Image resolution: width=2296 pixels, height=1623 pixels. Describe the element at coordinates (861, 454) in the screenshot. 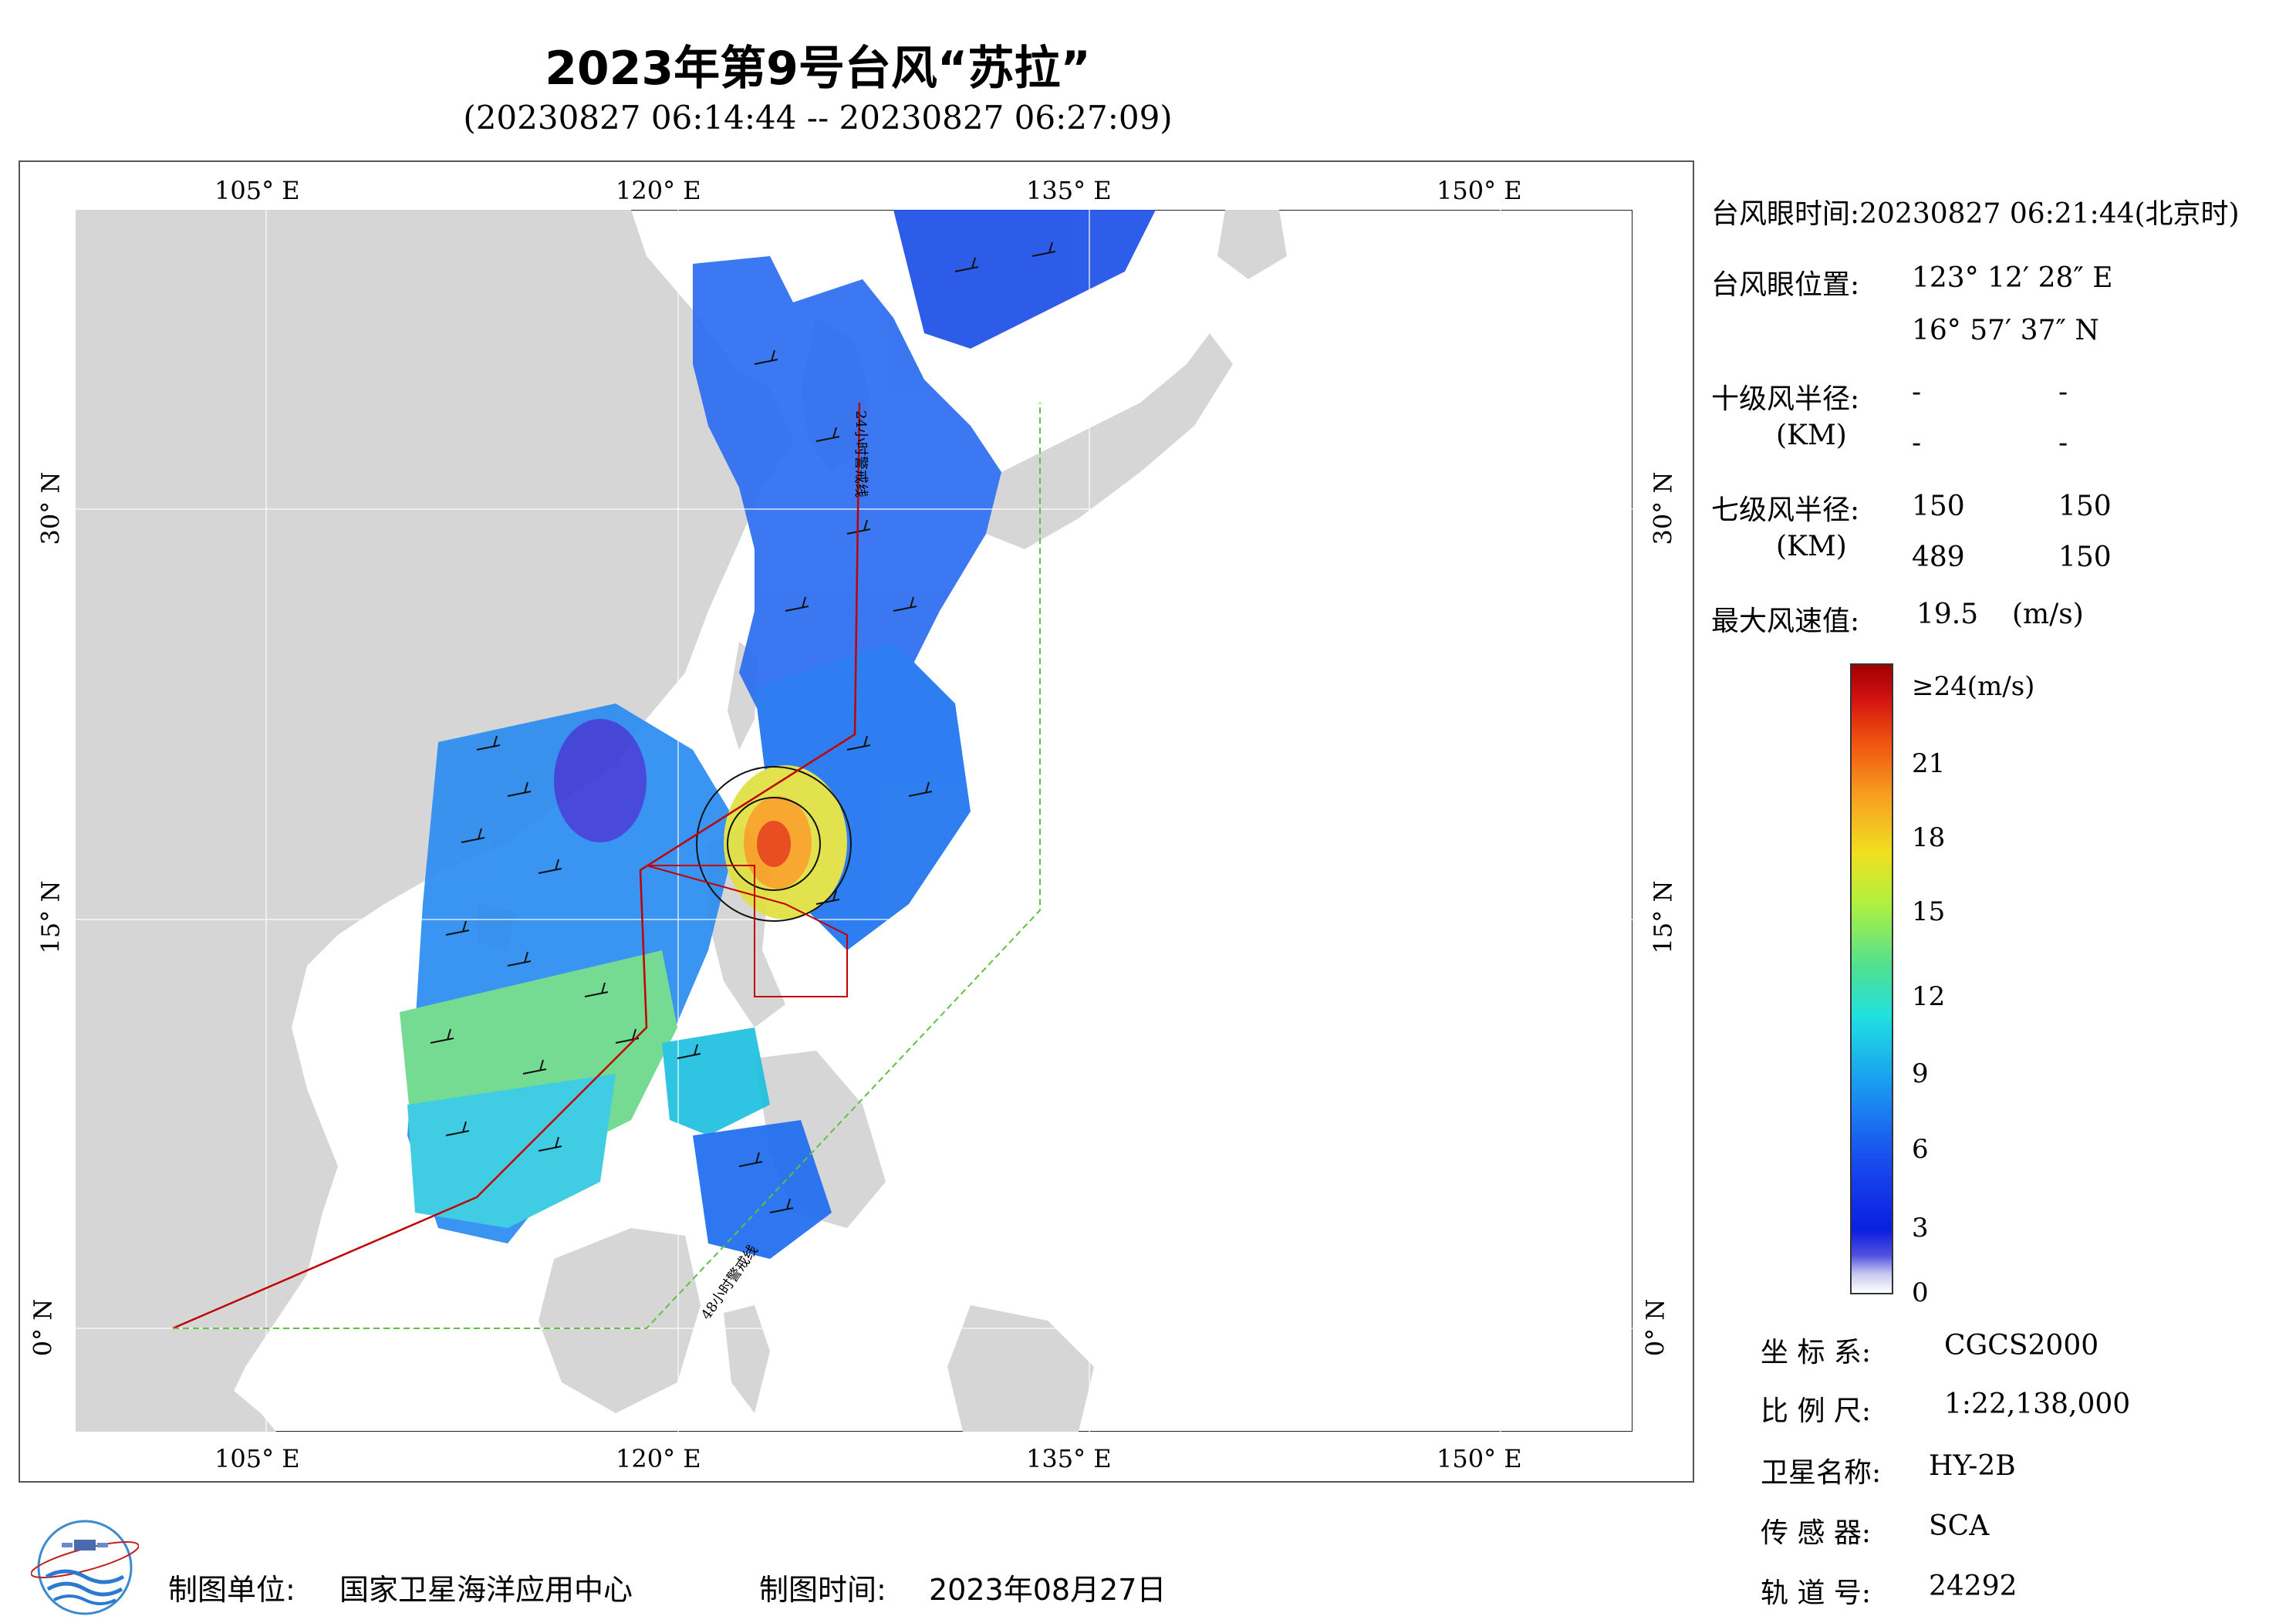

I see `warning-24h-label: 24小时警戒线` at that location.